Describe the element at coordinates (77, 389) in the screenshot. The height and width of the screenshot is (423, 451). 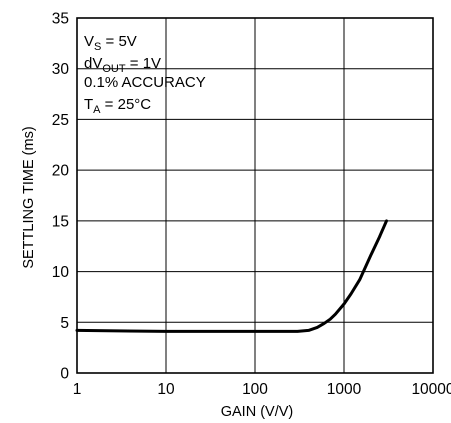
I see `x-tick-label: 1` at that location.